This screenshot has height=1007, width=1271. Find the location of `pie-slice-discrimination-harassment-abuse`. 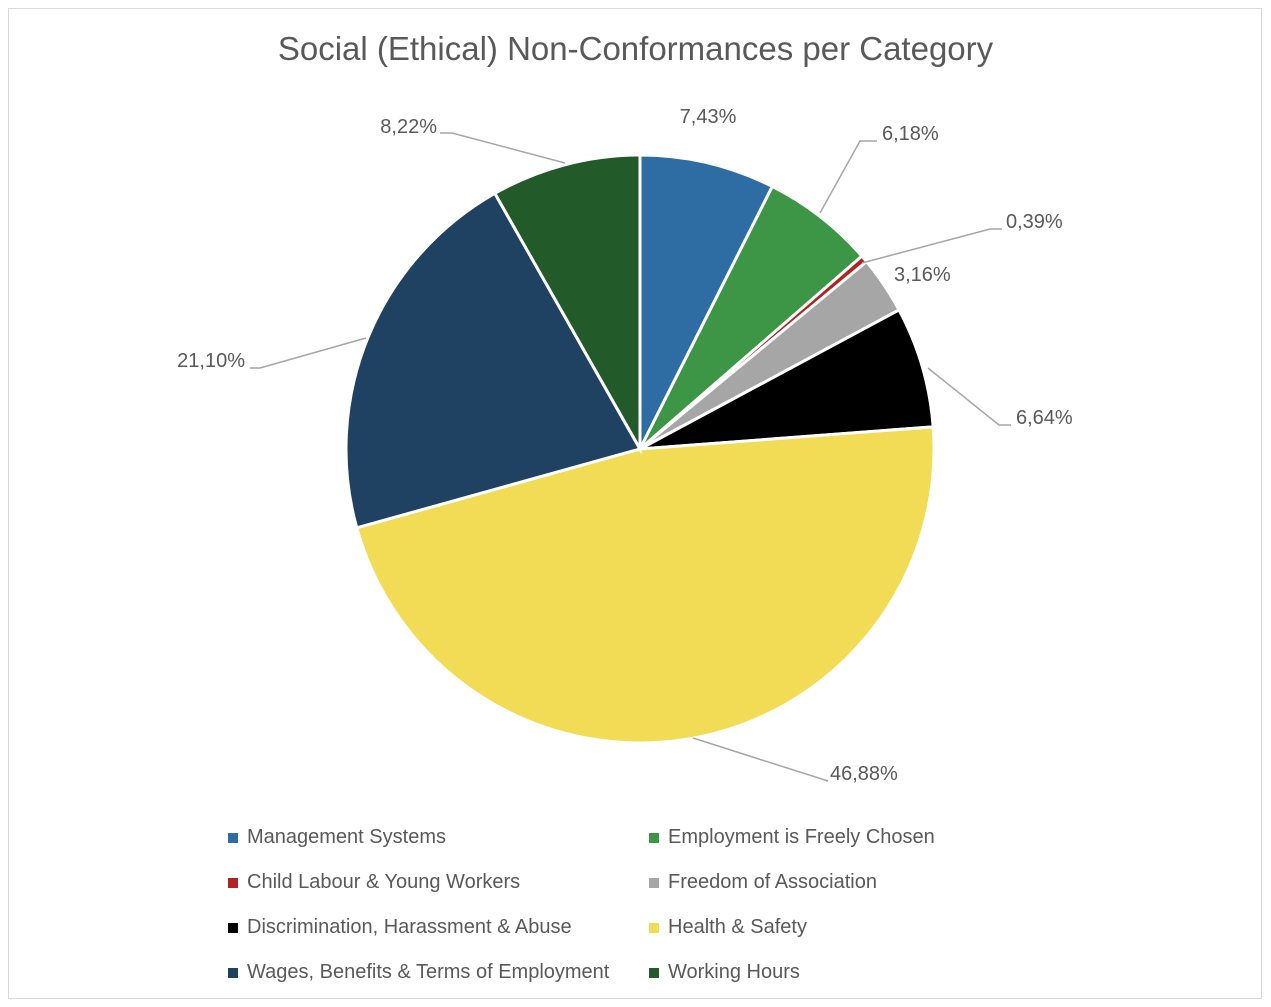

pie-slice-discrimination-harassment-abuse is located at coordinates (787, 379).